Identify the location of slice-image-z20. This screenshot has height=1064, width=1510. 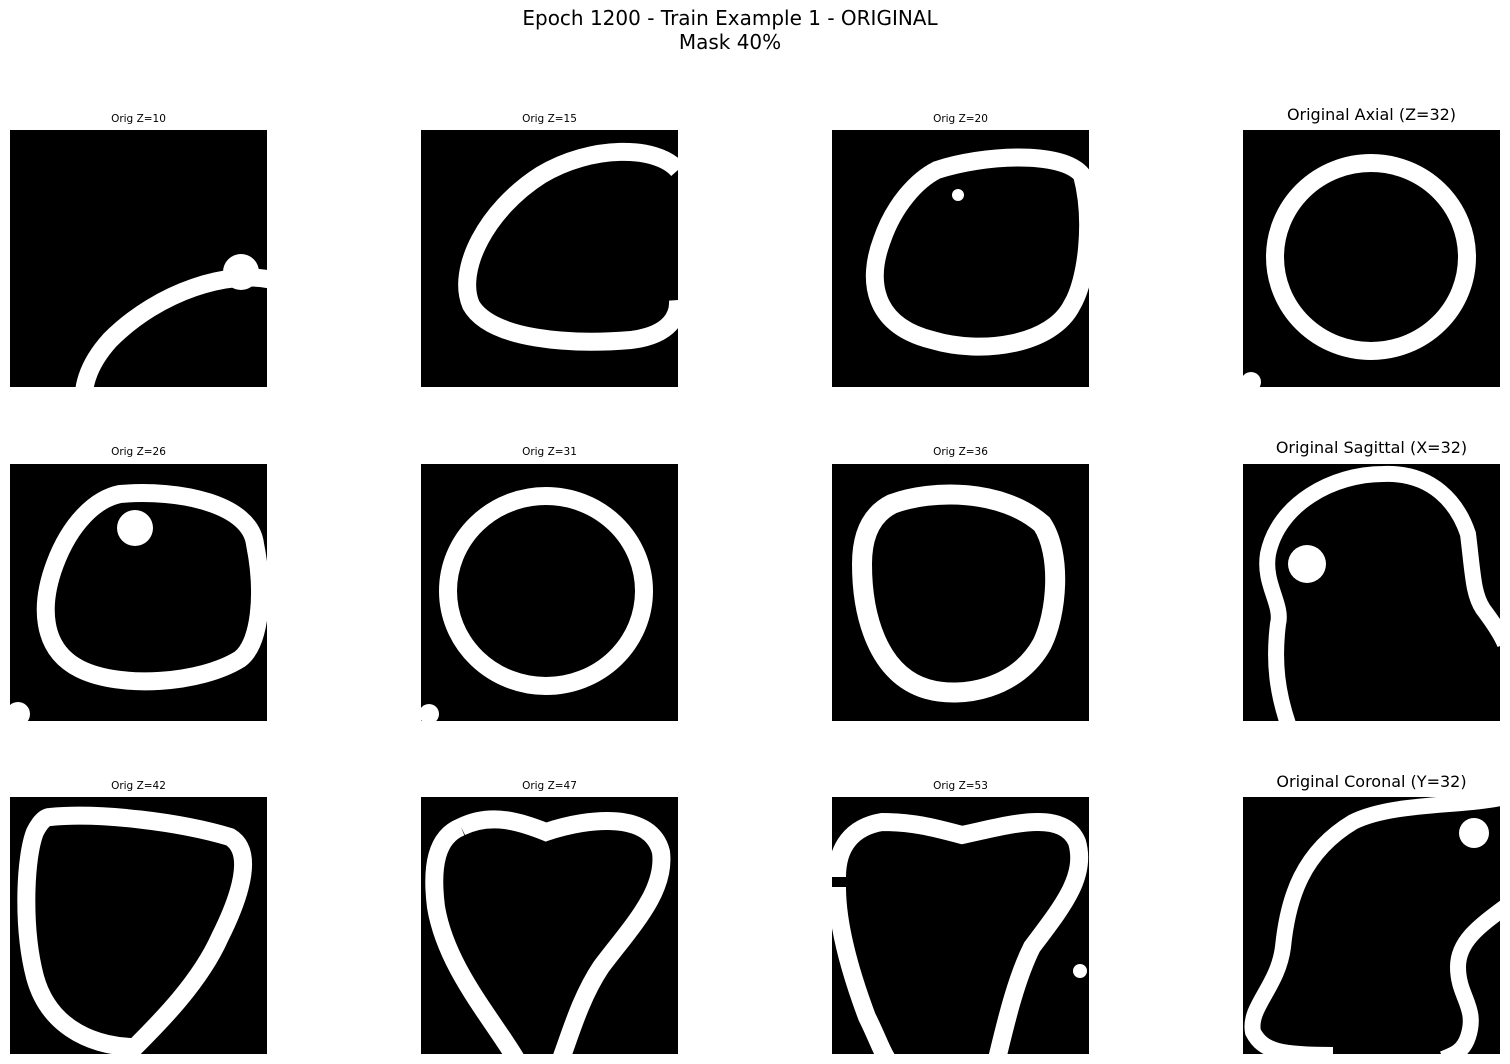
(960, 258).